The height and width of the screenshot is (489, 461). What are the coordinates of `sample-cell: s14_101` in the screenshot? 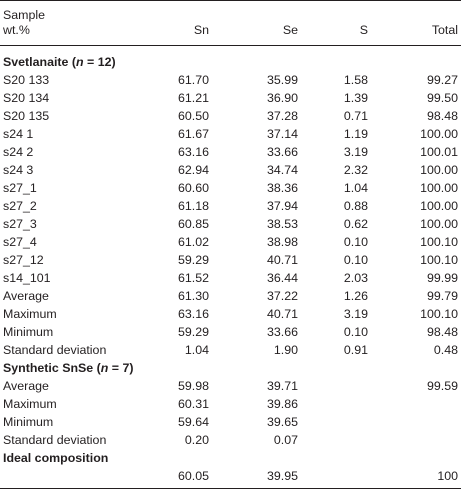 It's located at (27, 278).